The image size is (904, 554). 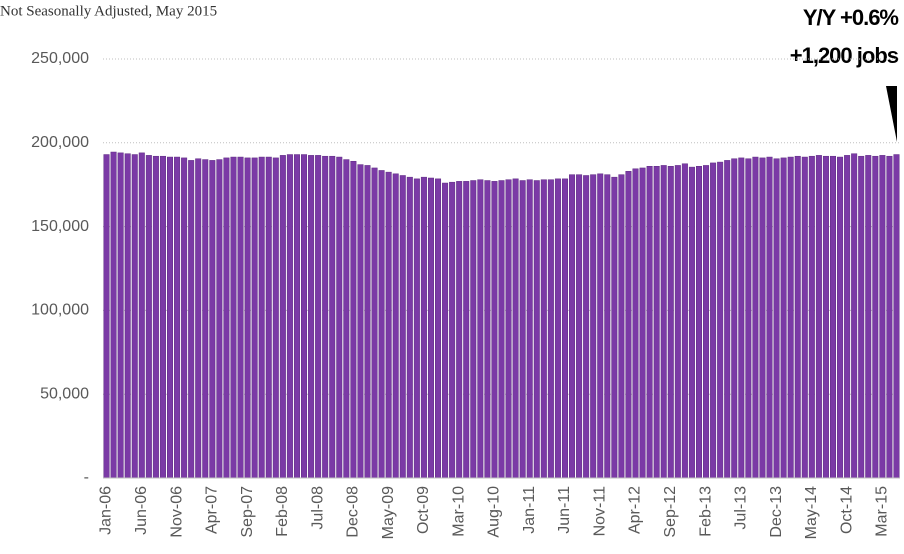 What do you see at coordinates (247, 512) in the screenshot?
I see `x-tick-label: Sep-07` at bounding box center [247, 512].